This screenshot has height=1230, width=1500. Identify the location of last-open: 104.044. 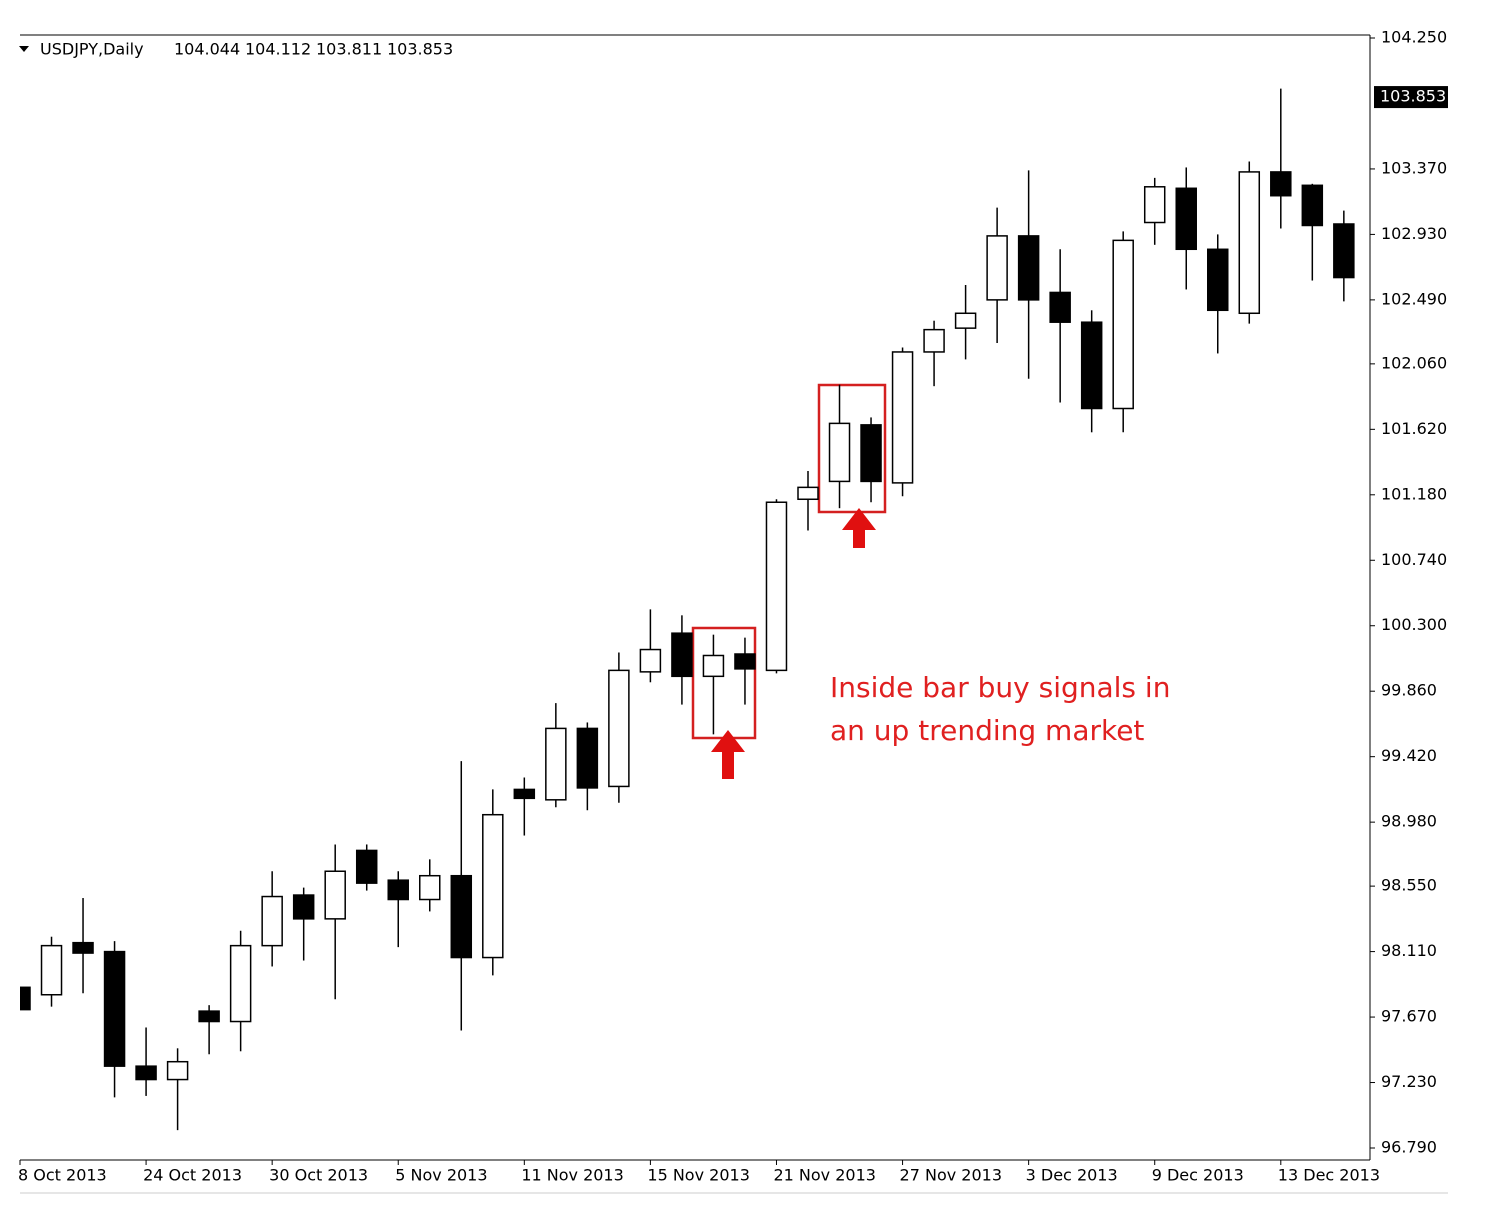
(207, 49).